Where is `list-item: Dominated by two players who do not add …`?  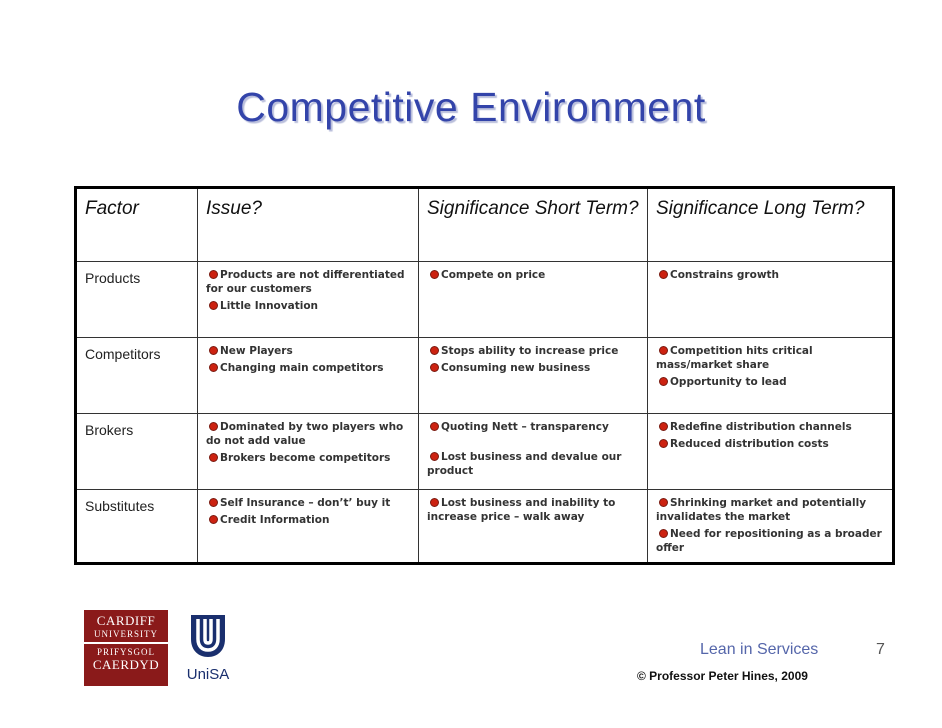
list-item: Dominated by two players who do not add … is located at coordinates (305, 434).